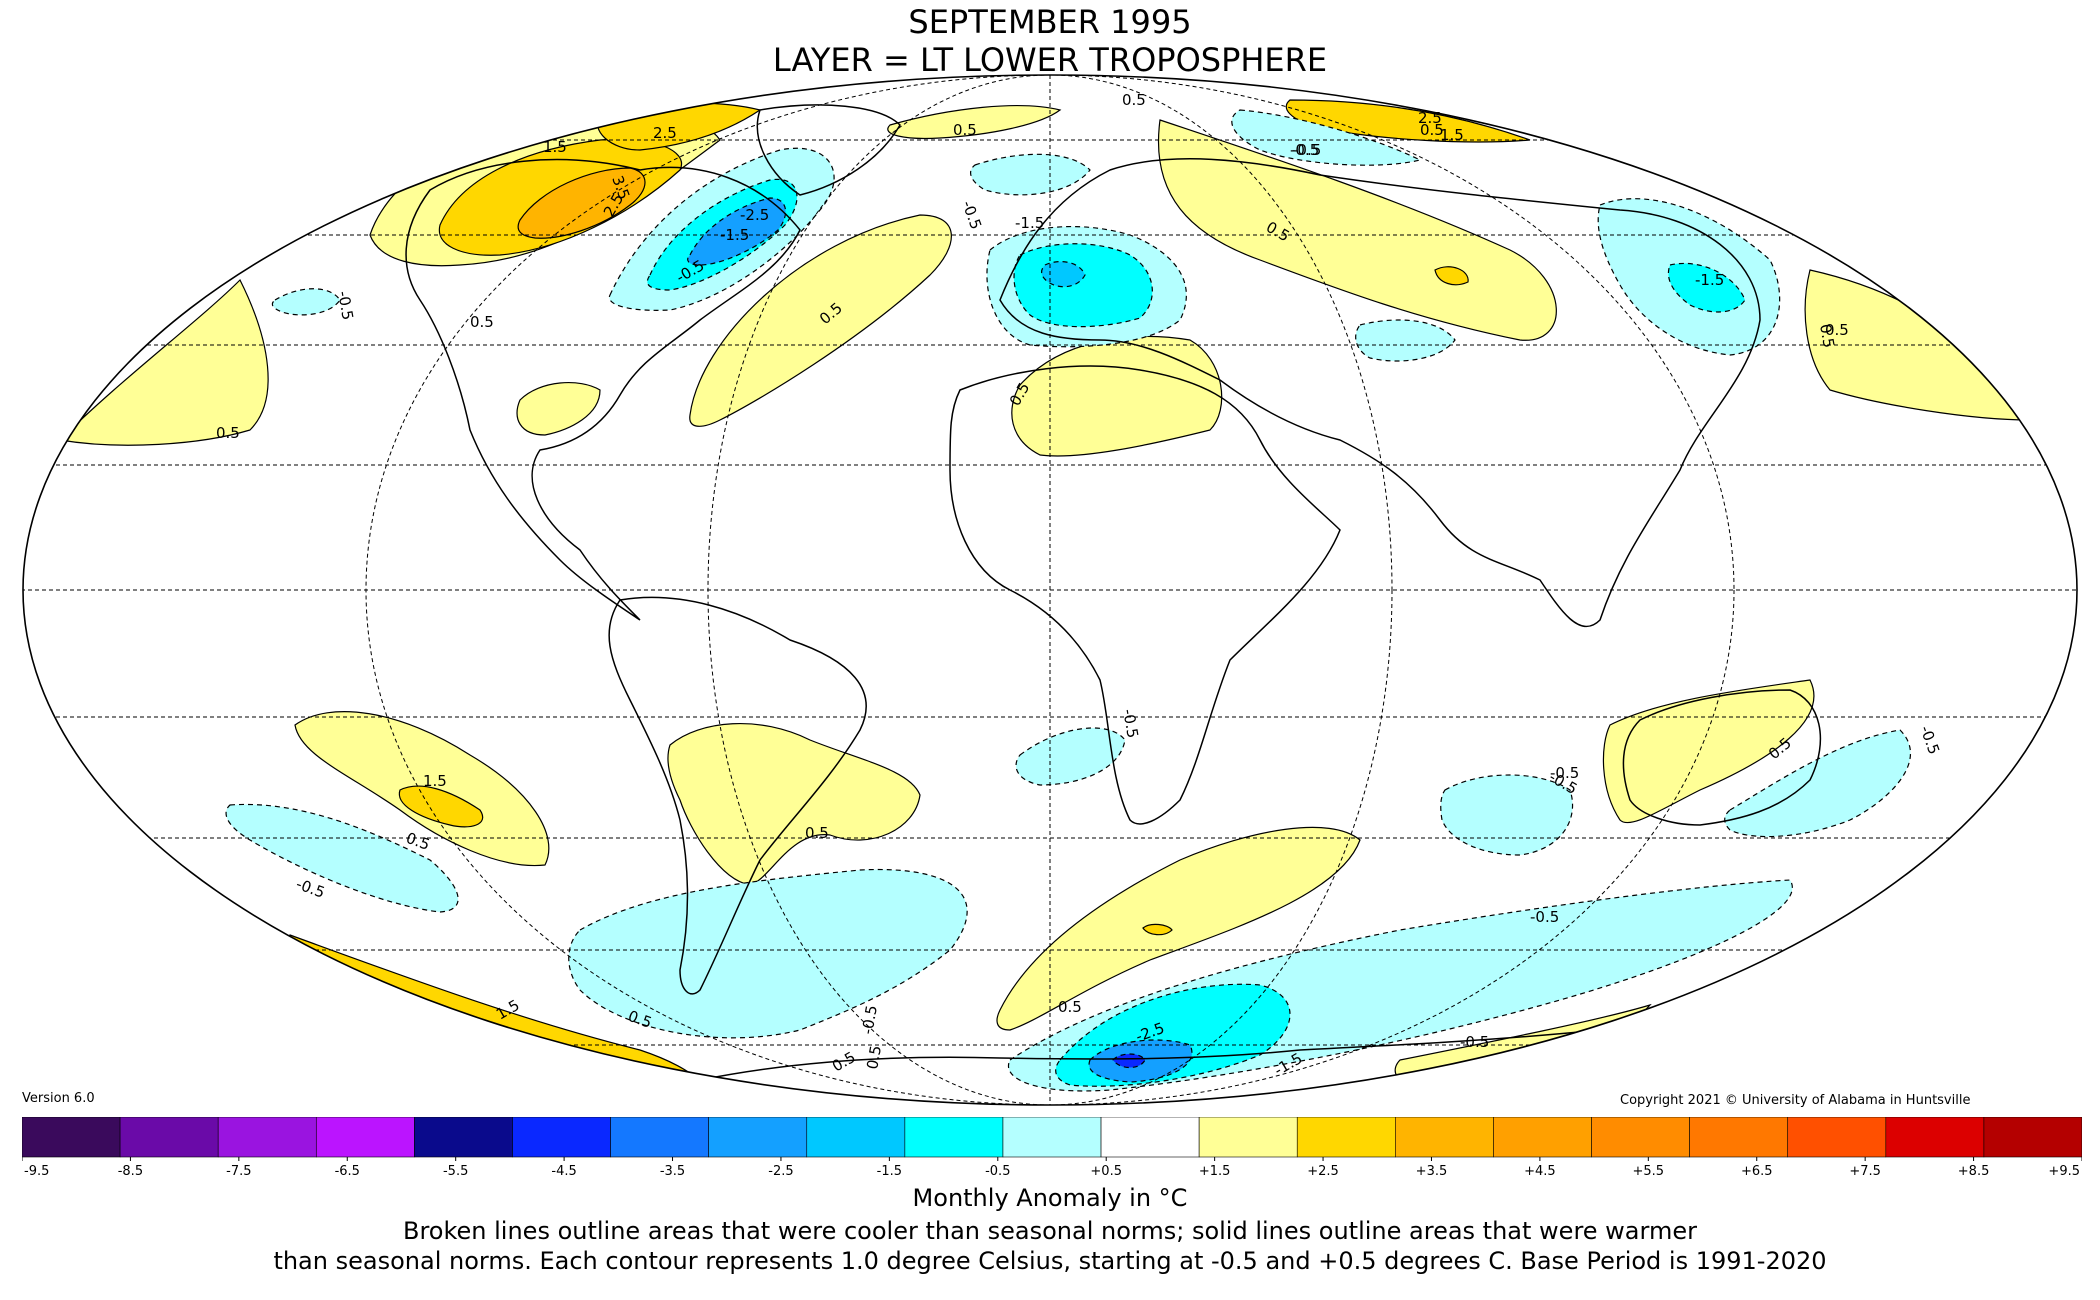  Describe the element at coordinates (754, 215) in the screenshot. I see `contour-label: -2.5` at that location.